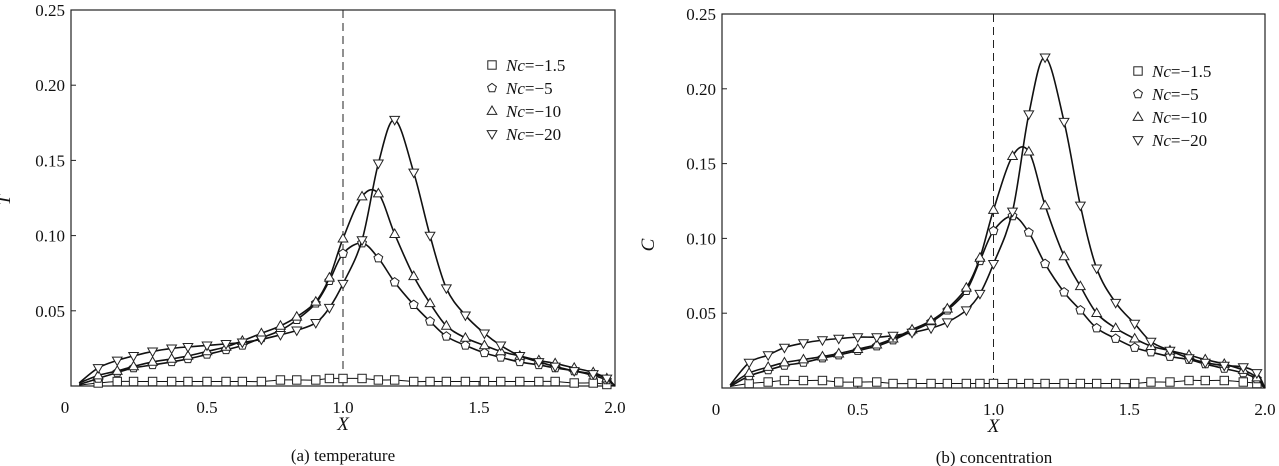  I want to click on legend-label: Nc=−1.5, so click(535, 65).